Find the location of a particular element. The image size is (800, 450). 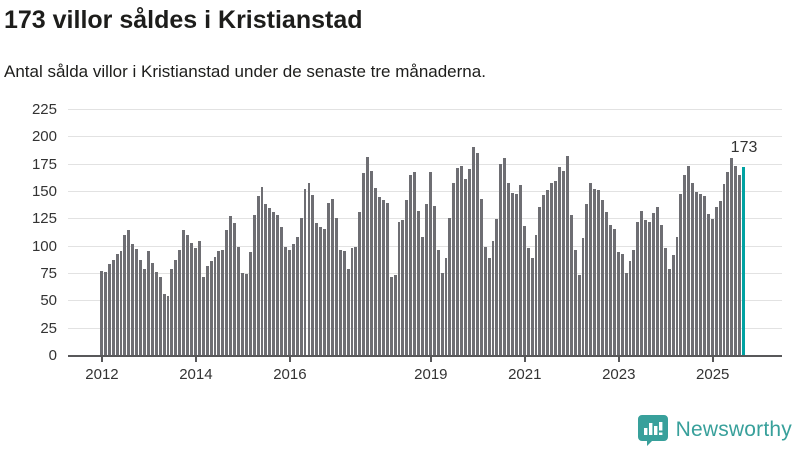

y-tick-label-225: 225 is located at coordinates (44, 109).